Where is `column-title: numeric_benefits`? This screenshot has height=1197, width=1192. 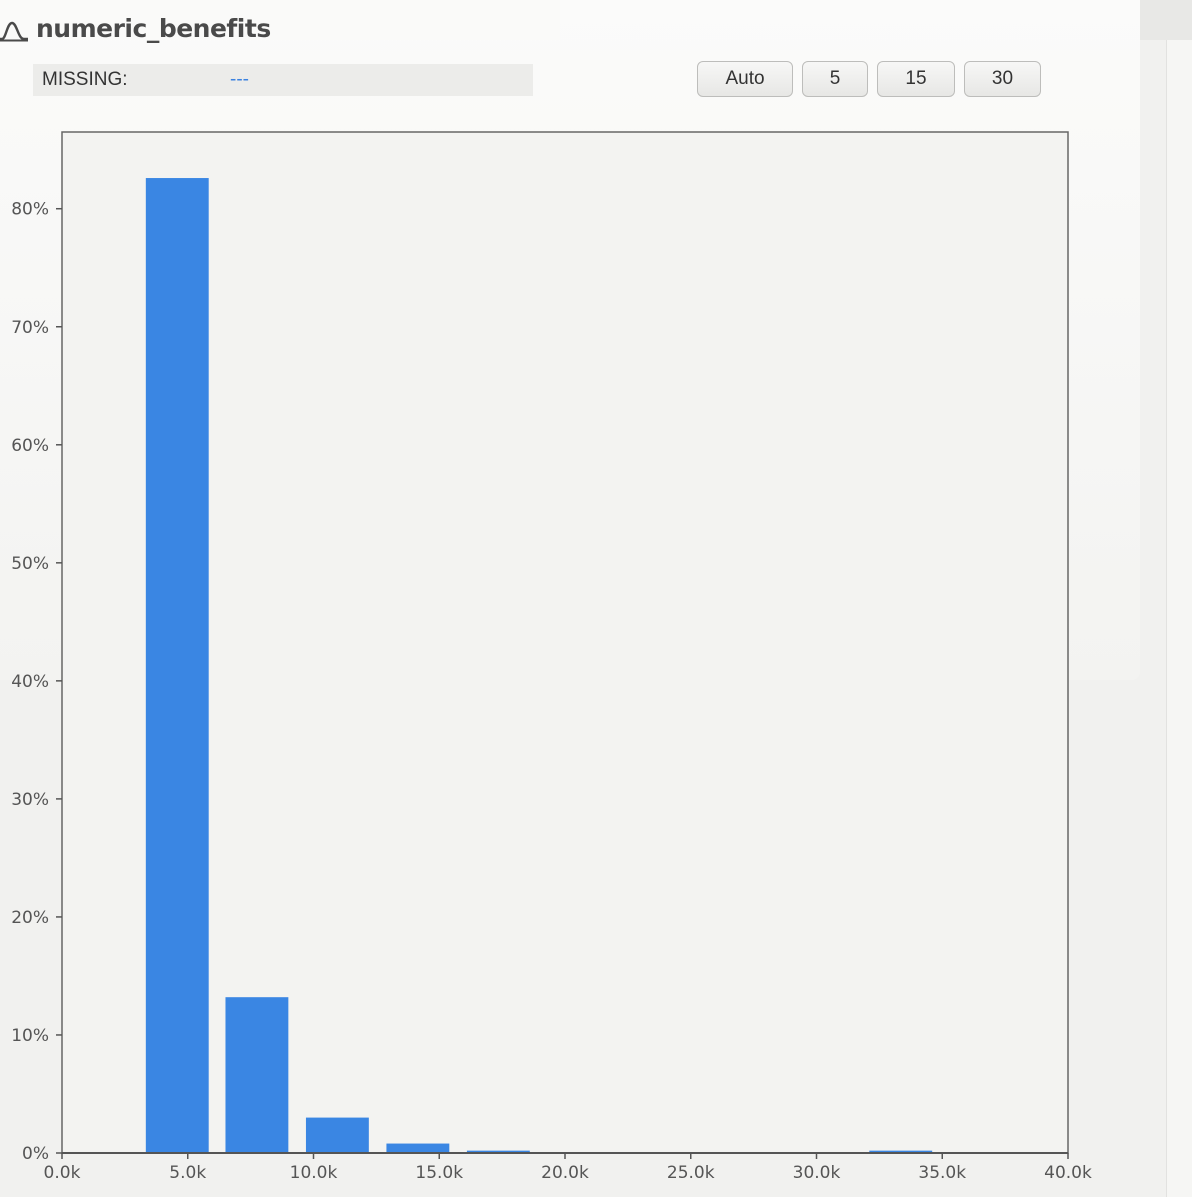 column-title: numeric_benefits is located at coordinates (153, 28).